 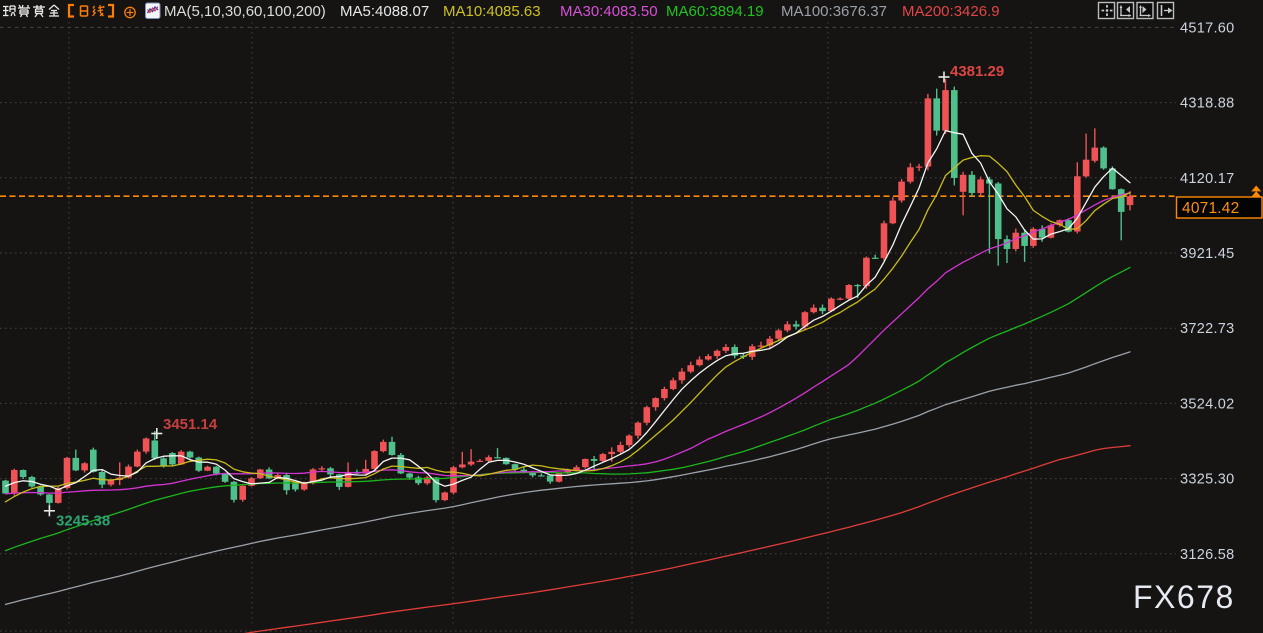 I want to click on svg-text: MA30:4083.50, so click(x=609, y=11).